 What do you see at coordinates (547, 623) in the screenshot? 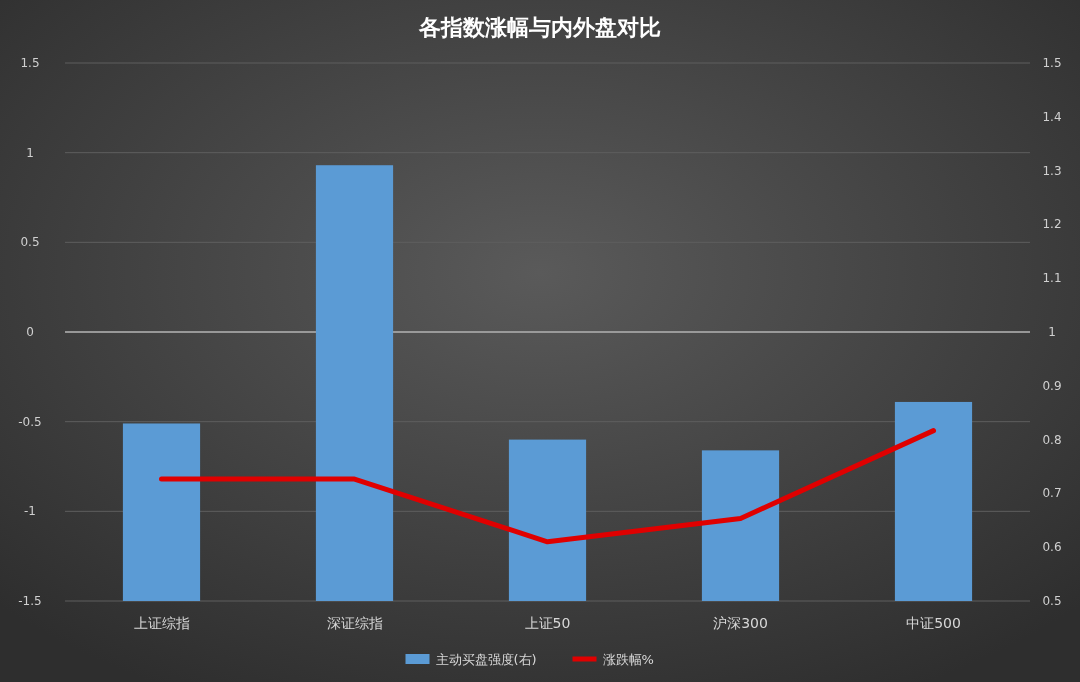
I see `x-tick-label: 上证50` at bounding box center [547, 623].